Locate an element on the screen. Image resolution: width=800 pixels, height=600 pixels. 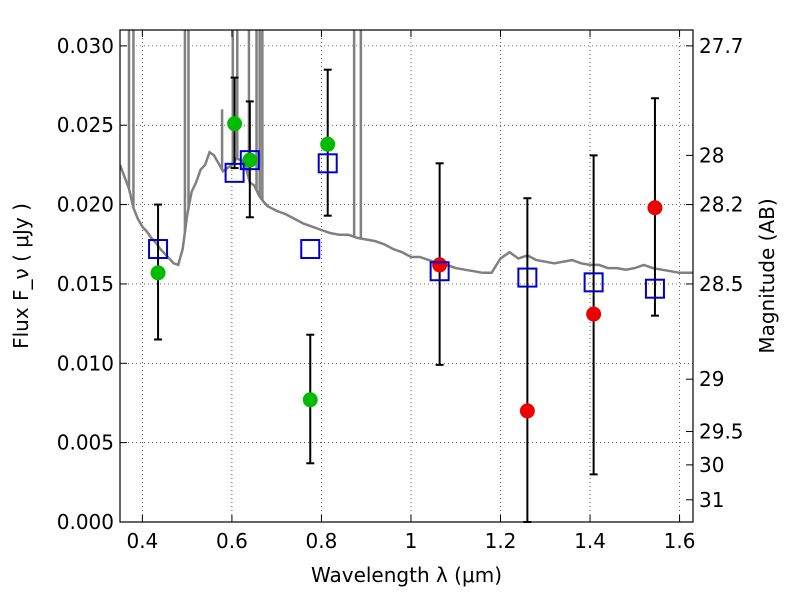
right-tick-label: 28.2 is located at coordinates (721, 205).